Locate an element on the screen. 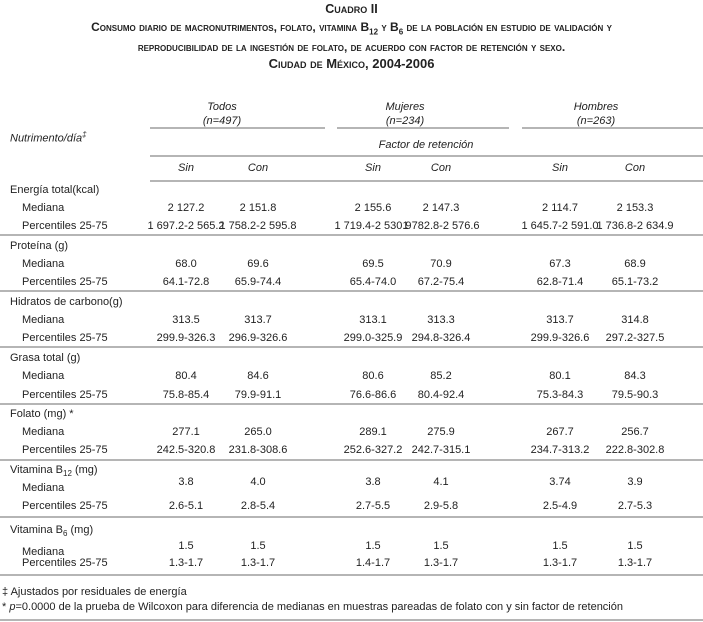 This screenshot has height=622, width=703. subcol-header: Sin is located at coordinates (560, 168).